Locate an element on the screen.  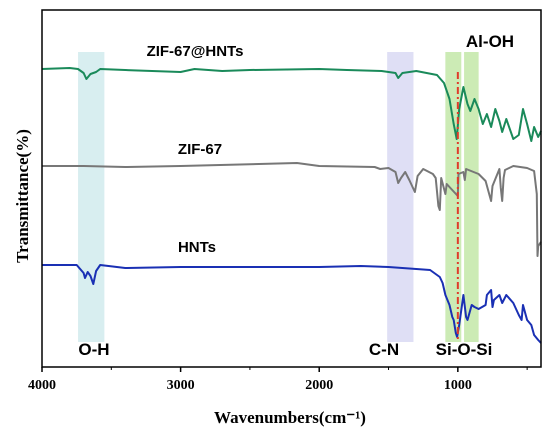
x-tick-label: 4000 is located at coordinates (42, 385).